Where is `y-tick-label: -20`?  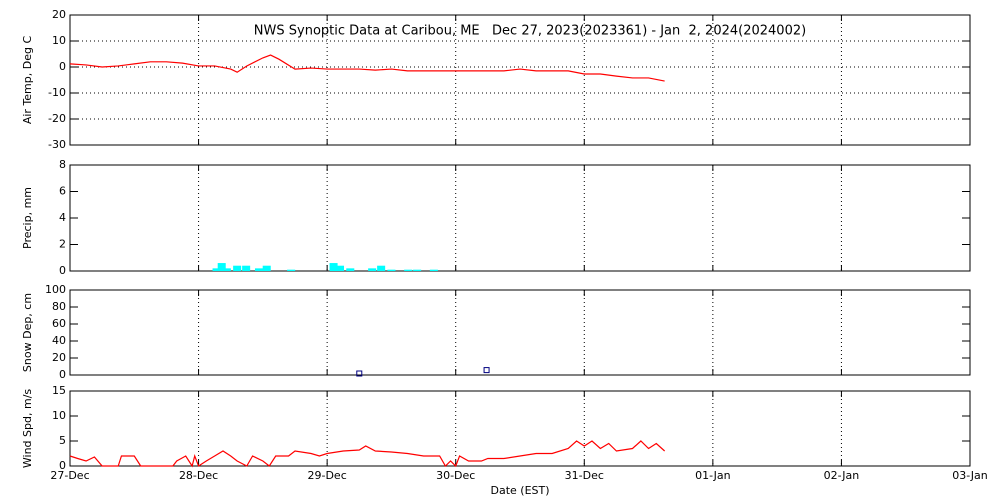
y-tick-label: -20 is located at coordinates (57, 118).